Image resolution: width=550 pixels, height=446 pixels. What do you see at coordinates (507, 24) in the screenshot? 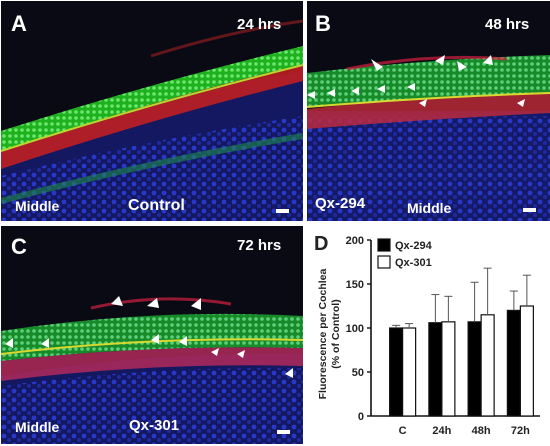
I see `panel-b-time-label: 48 hrs` at bounding box center [507, 24].